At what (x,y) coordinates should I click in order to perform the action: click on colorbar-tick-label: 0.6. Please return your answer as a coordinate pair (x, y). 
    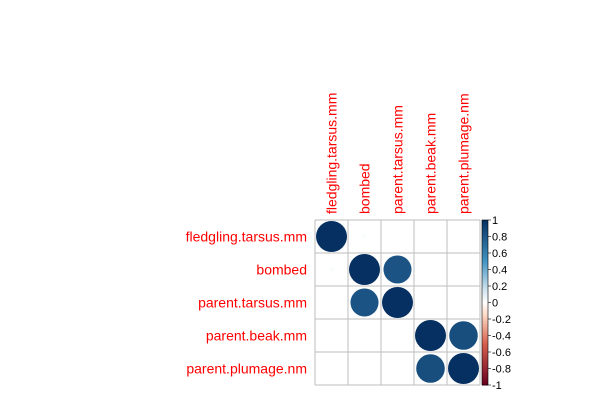
    Looking at the image, I should click on (499, 254).